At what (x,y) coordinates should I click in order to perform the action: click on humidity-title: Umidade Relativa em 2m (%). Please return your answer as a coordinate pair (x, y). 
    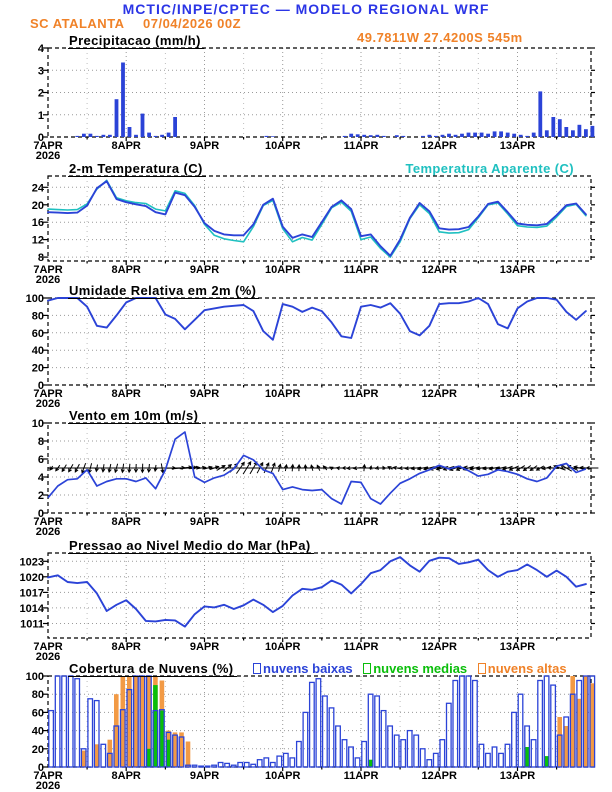
    Looking at the image, I should click on (164, 291).